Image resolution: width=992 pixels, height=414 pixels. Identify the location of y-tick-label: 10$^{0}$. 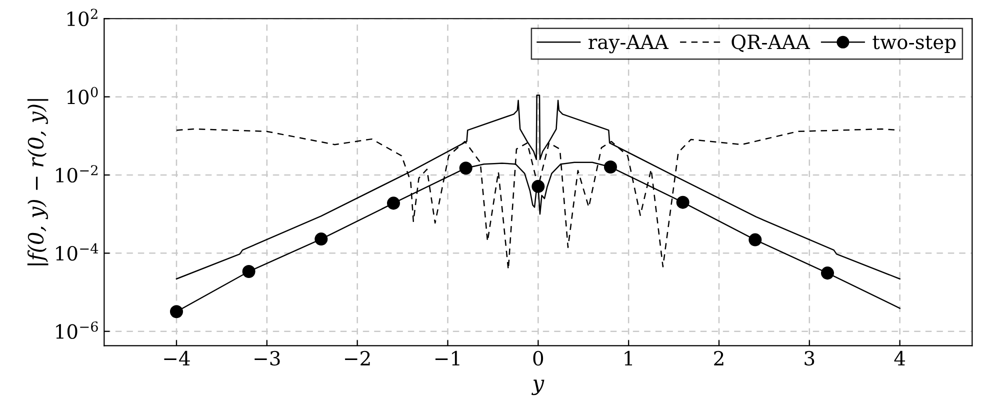
(82, 95).